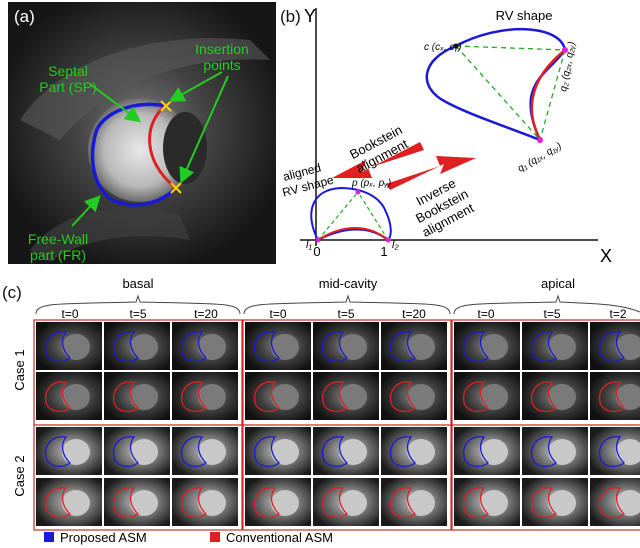 The image size is (640, 548). Describe the element at coordinates (221, 65) in the screenshot. I see `insertion-label-2: points` at that location.